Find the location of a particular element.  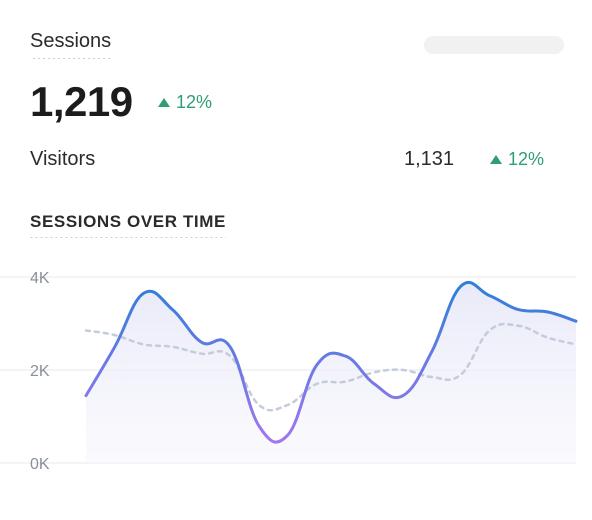

card-title: Sessions is located at coordinates (71, 44).